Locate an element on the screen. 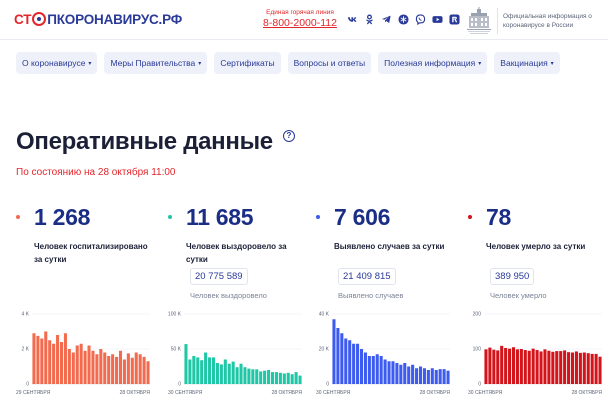 The width and height of the screenshot is (608, 406). vk-icon is located at coordinates (352, 19).